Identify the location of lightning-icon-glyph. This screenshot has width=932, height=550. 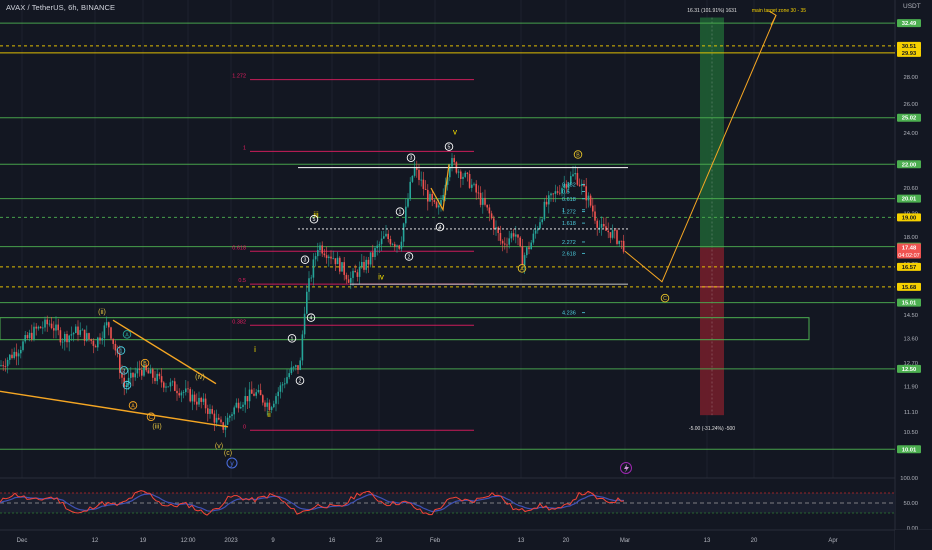
(626, 468).